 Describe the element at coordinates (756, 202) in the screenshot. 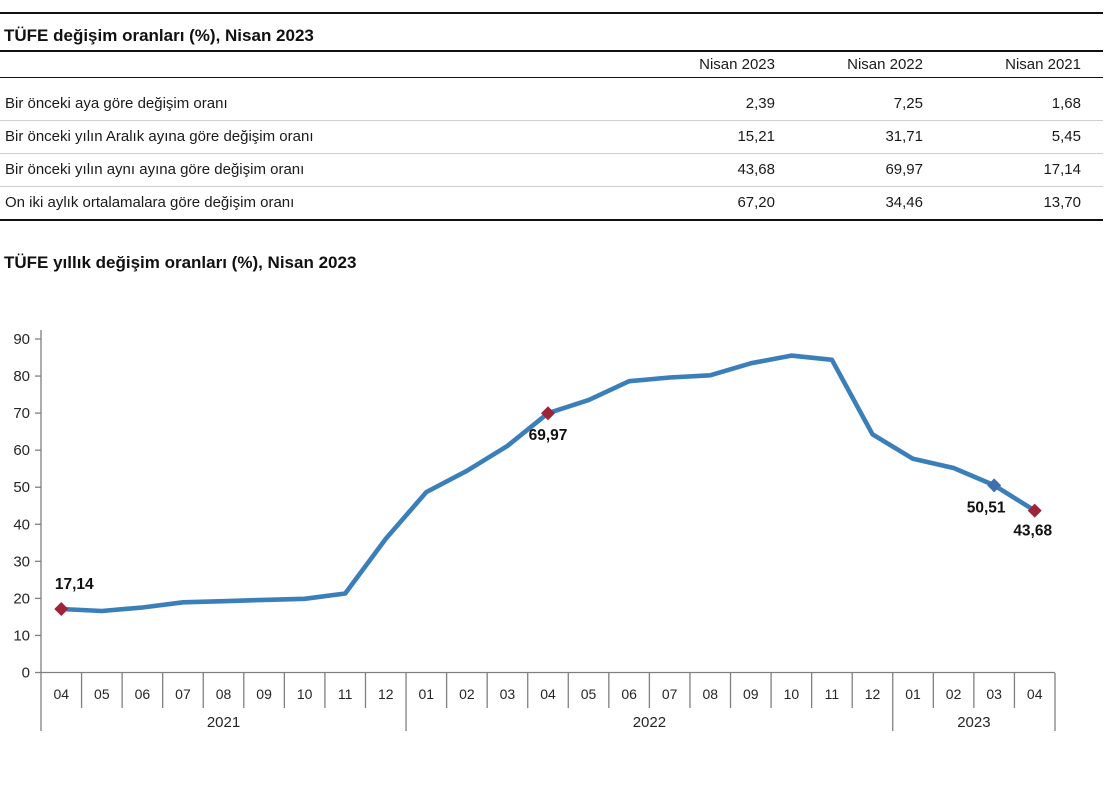

I see `cell-value: 67,20` at that location.